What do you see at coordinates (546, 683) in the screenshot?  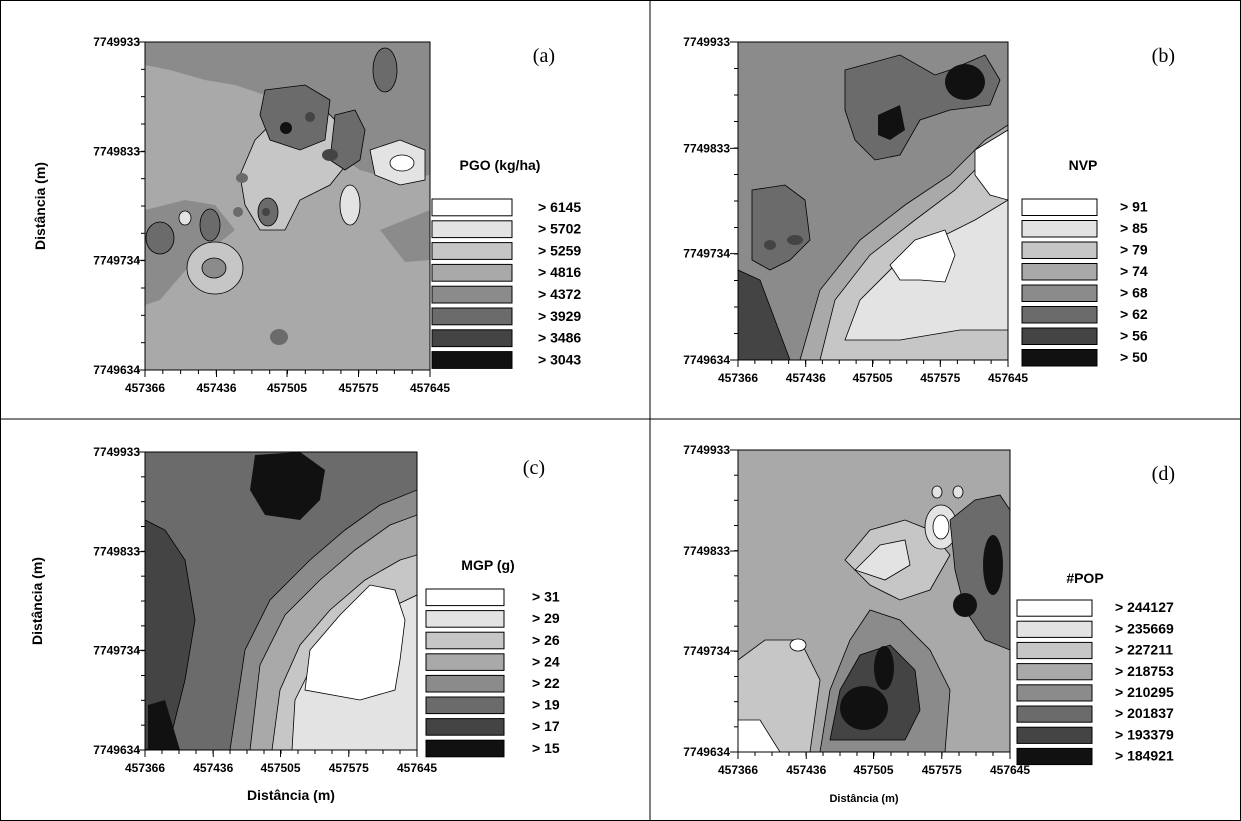 I see `panel-c-legend-label: > 22` at bounding box center [546, 683].